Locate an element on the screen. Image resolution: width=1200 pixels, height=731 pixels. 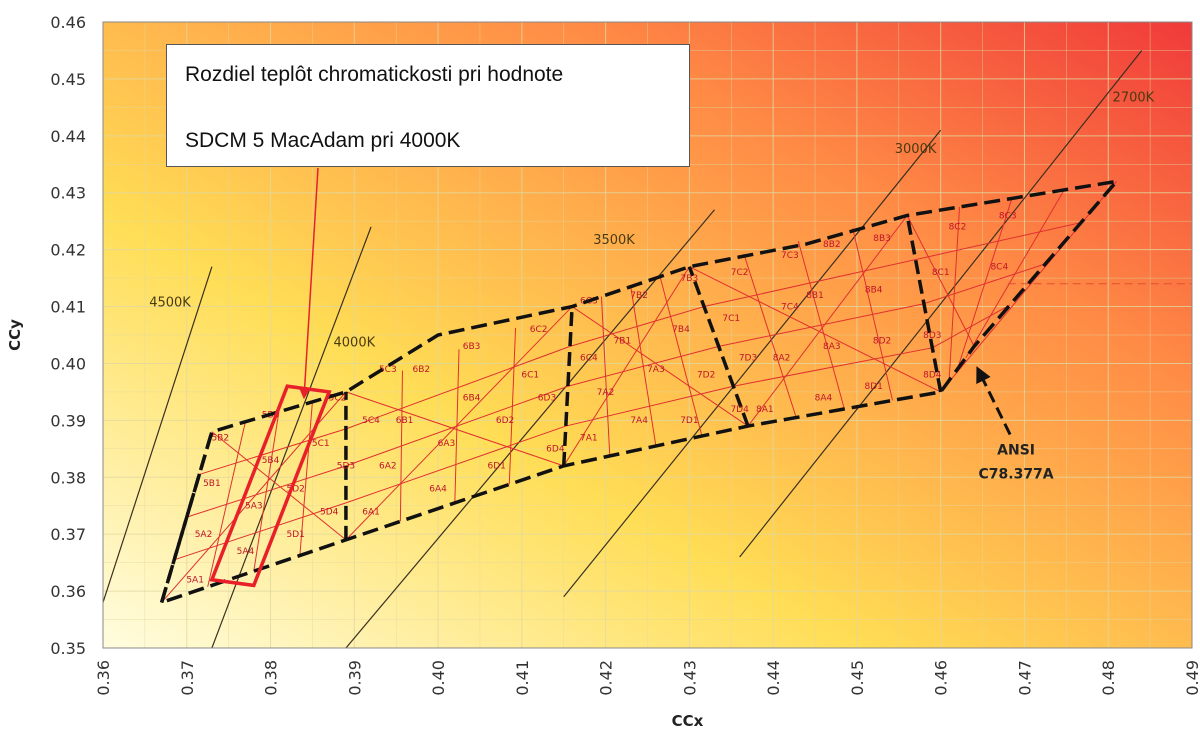
cell-label: 6A3 is located at coordinates (447, 444).